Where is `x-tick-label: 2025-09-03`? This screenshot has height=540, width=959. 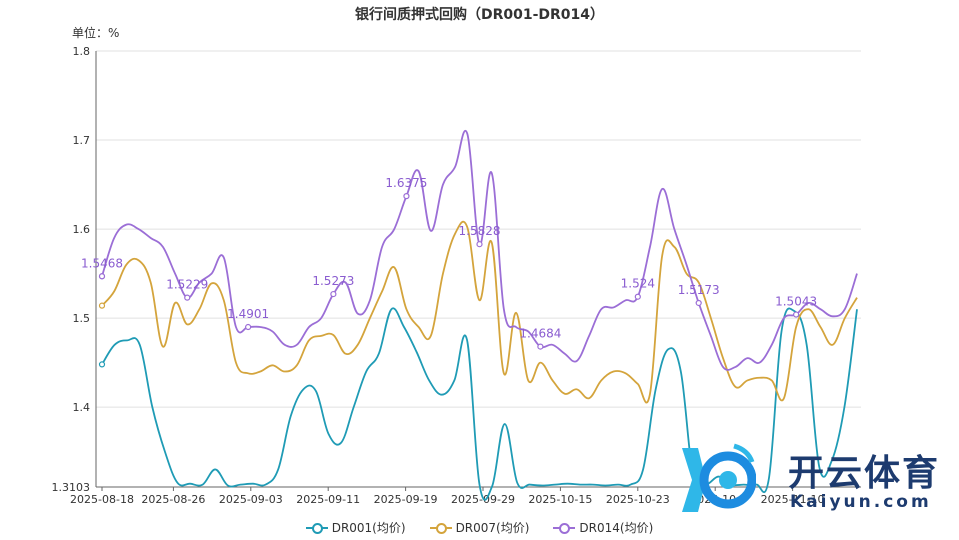
x-tick-label: 2025-09-03 is located at coordinates (251, 499).